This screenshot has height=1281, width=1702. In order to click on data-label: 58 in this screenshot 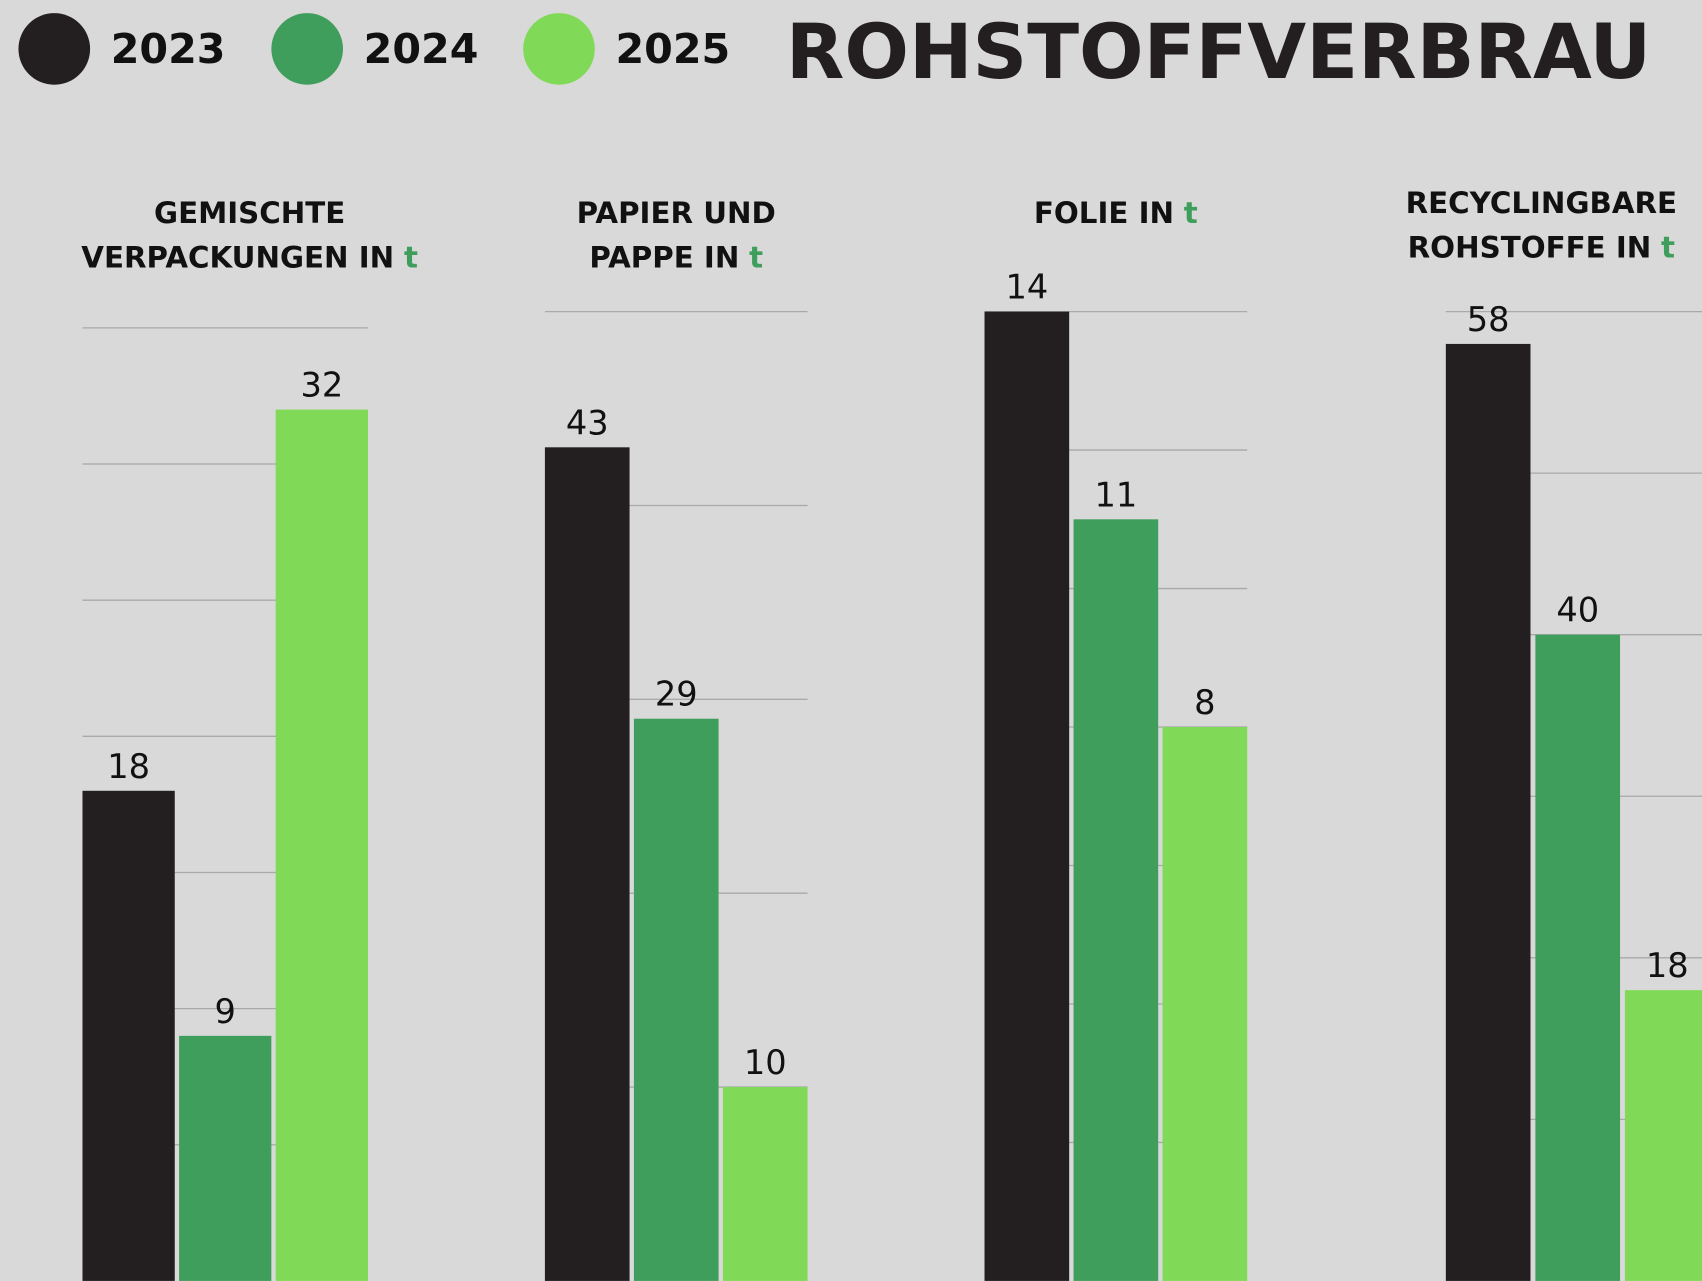, I will do `click(1488, 319)`.